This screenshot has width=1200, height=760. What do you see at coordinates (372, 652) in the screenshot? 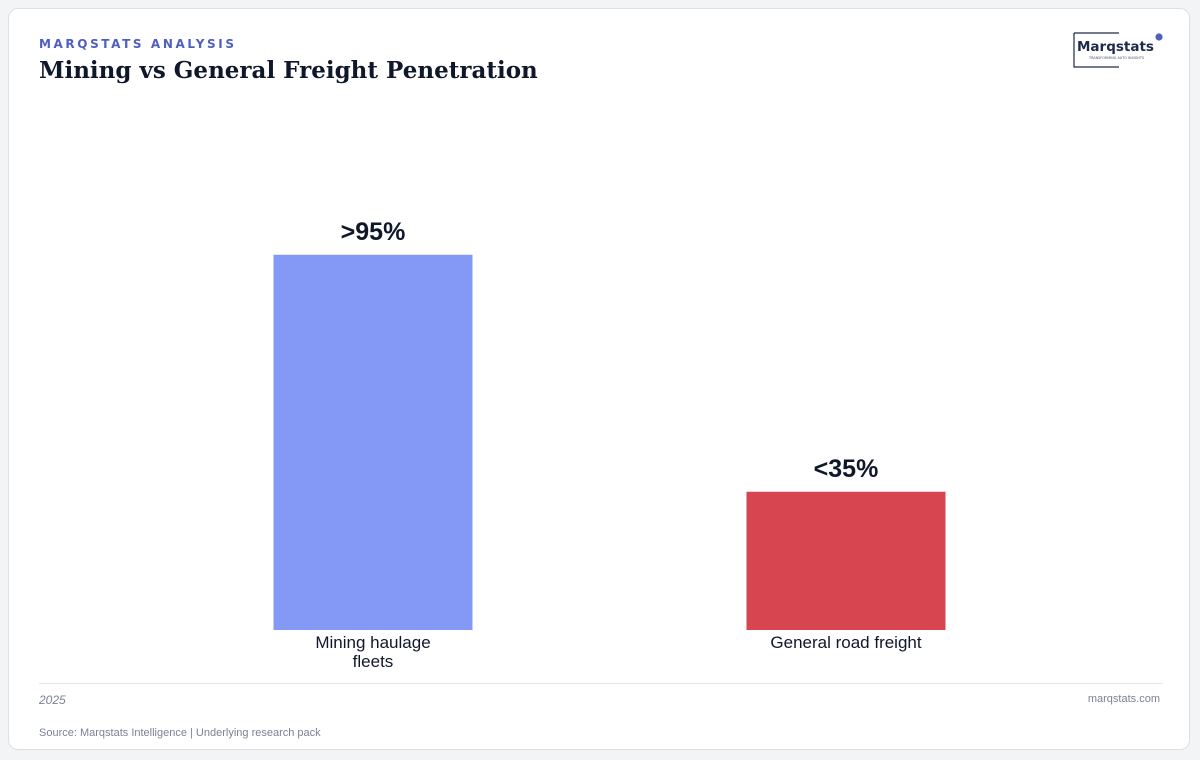
I see `category-label-1: Mining haulage fleets` at bounding box center [372, 652].